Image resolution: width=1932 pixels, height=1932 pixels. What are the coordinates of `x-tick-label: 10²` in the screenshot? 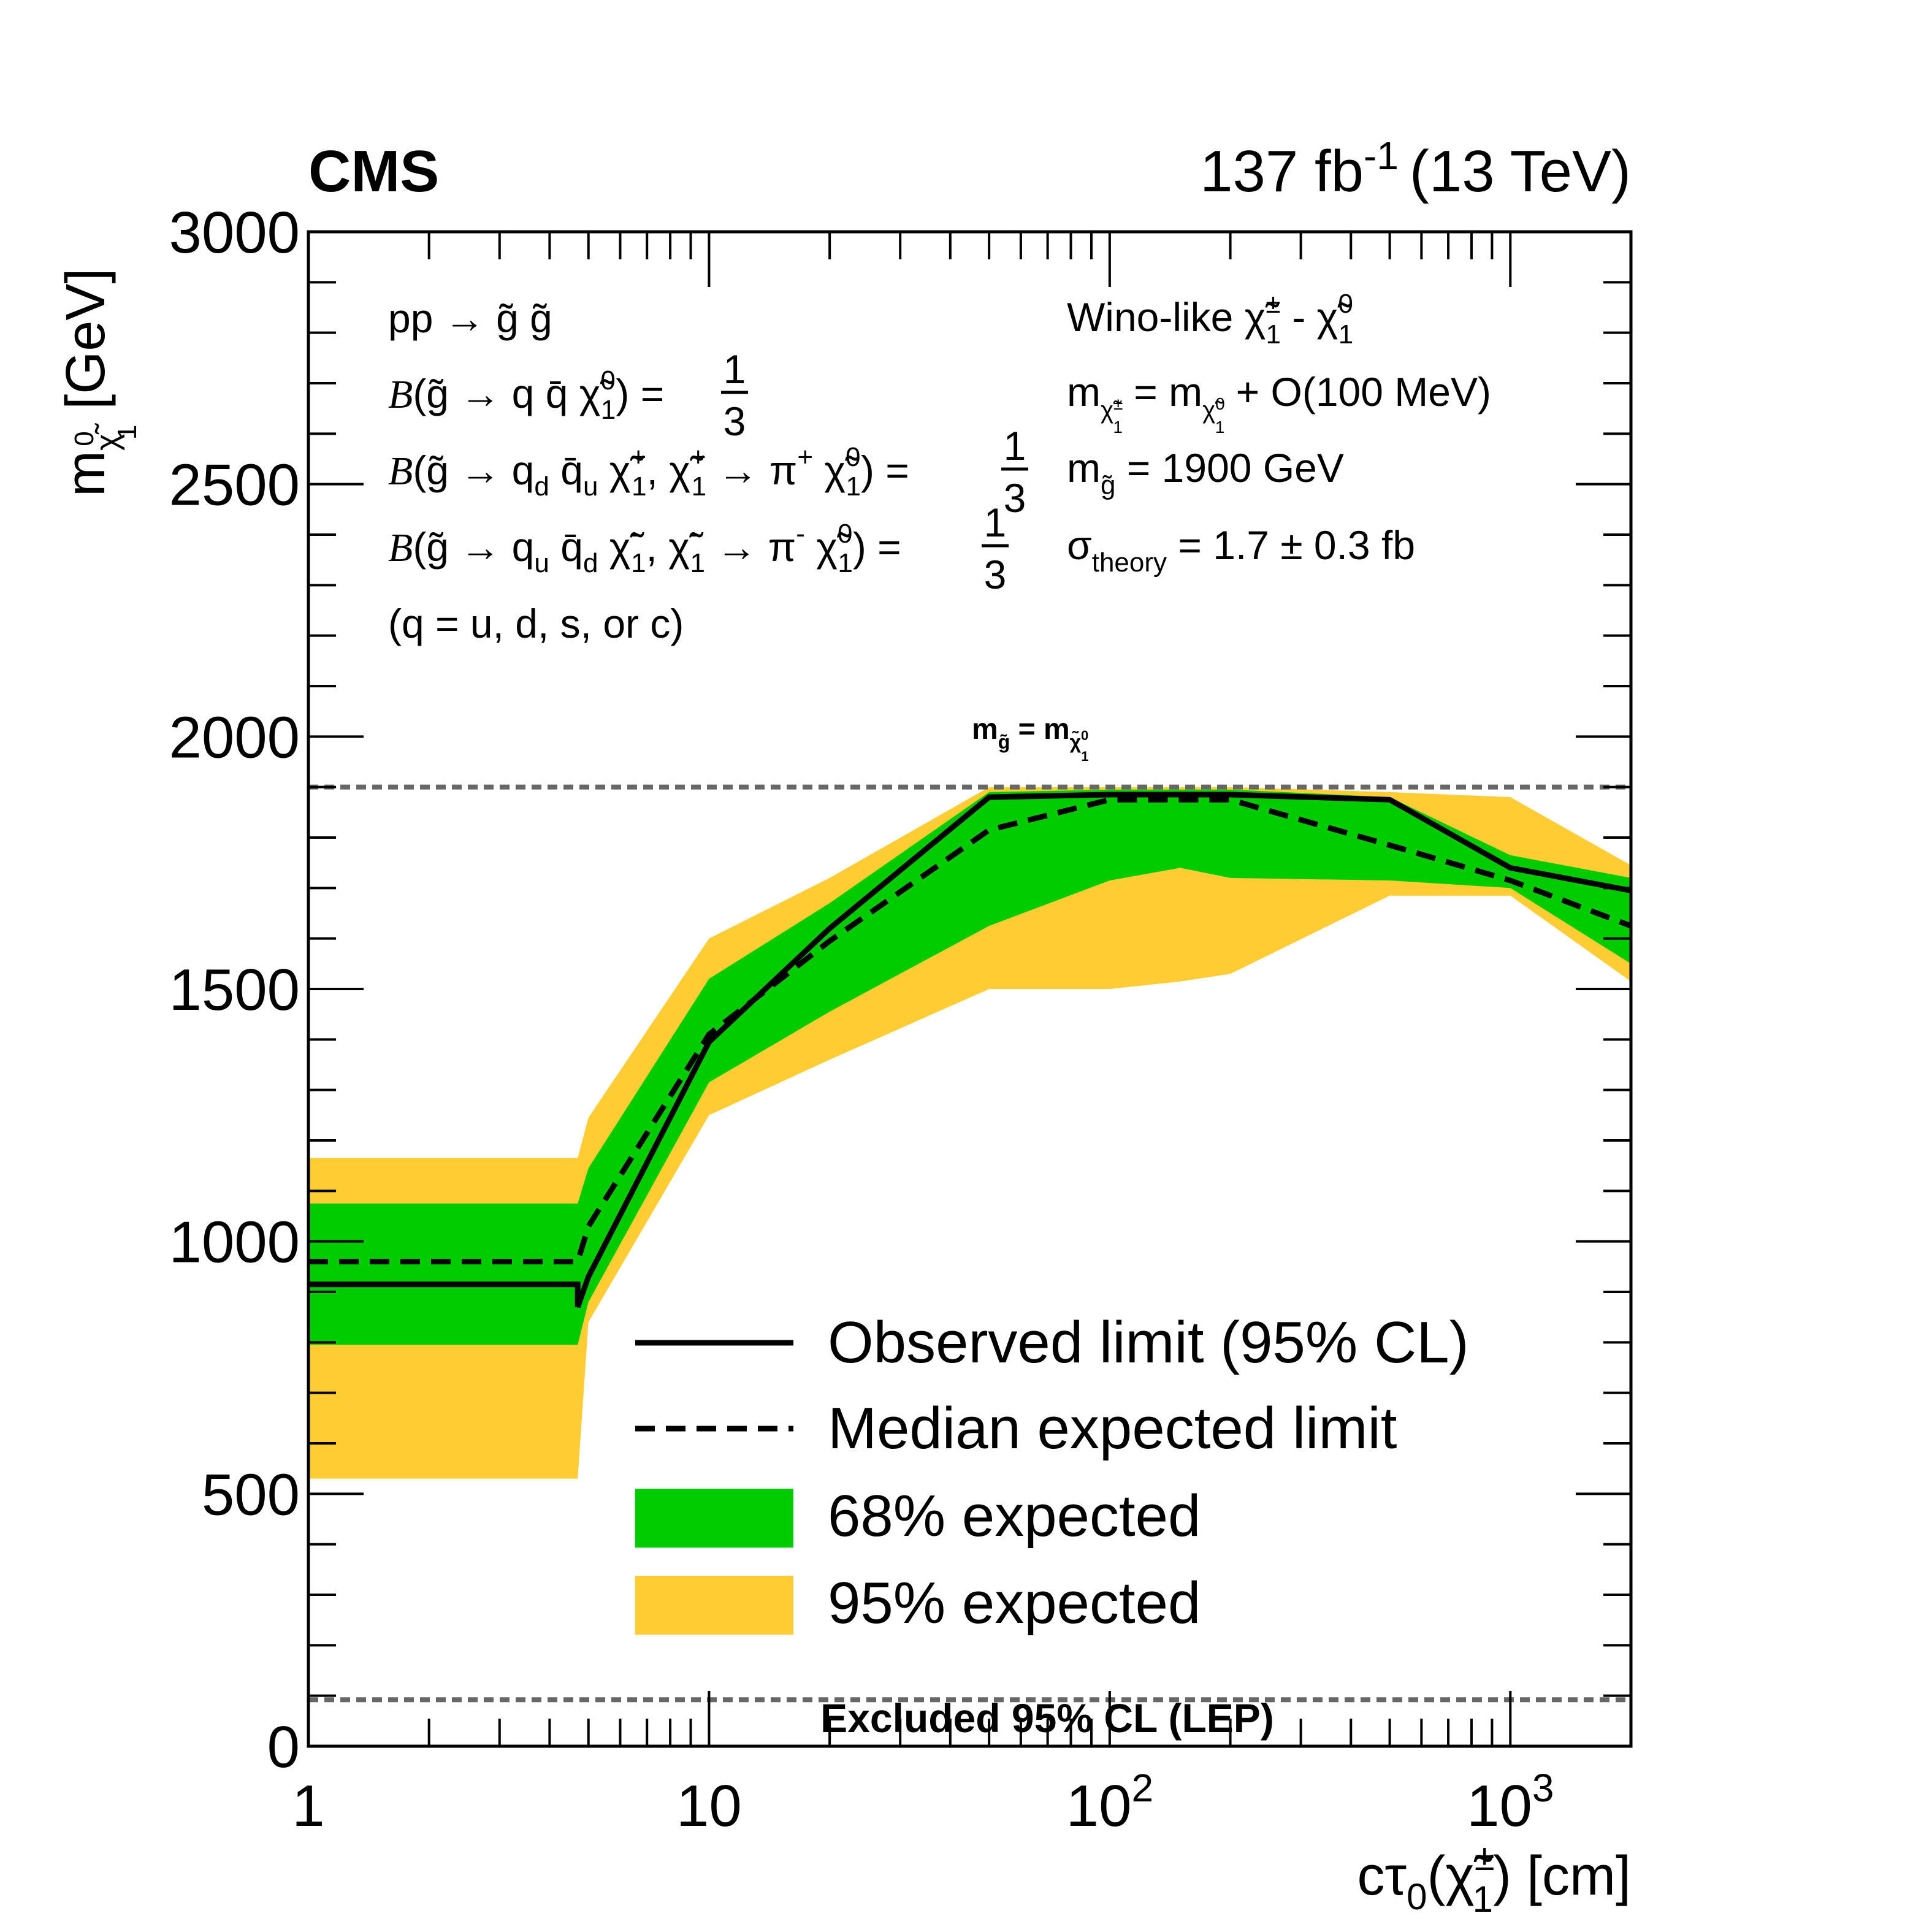 It's located at (1109, 1802).